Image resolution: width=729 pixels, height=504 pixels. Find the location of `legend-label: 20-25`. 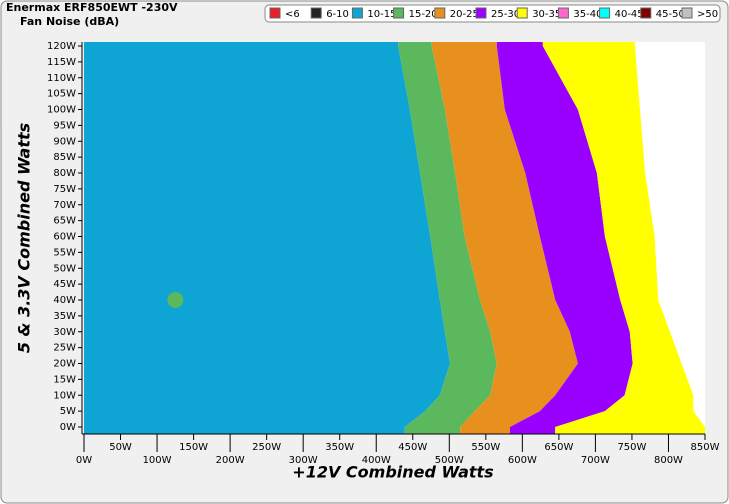

legend-label: 20-25 is located at coordinates (464, 14).